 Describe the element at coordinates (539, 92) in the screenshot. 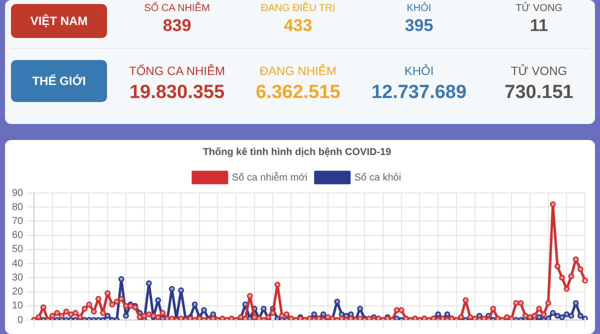

I see `text: 730.151` at that location.